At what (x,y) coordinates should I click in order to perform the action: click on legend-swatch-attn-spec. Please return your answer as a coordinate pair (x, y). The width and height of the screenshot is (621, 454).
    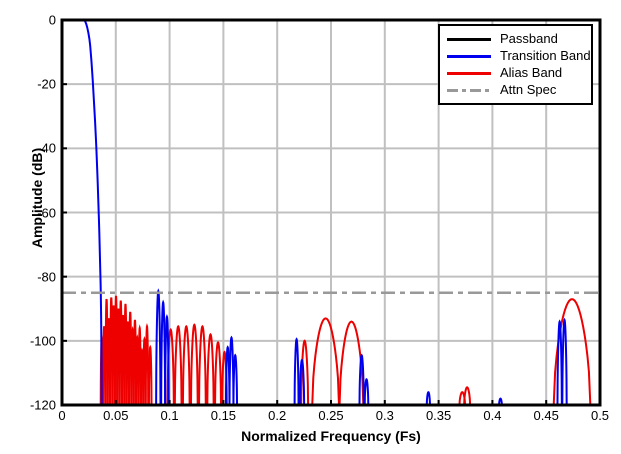
    Looking at the image, I should click on (469, 90).